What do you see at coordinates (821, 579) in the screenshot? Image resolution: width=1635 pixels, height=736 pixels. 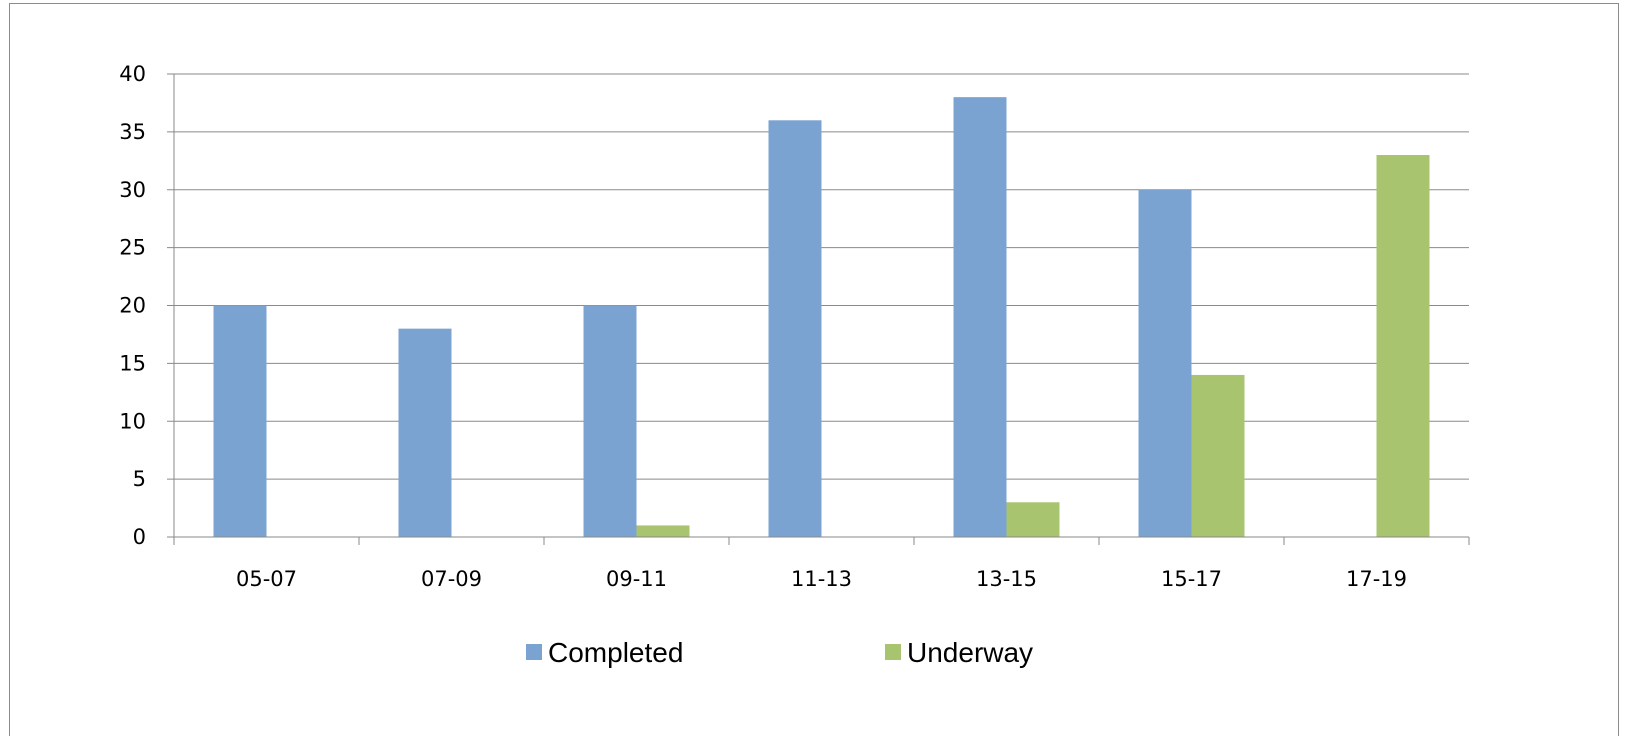 I see `x-tick-label: 11-13` at bounding box center [821, 579].